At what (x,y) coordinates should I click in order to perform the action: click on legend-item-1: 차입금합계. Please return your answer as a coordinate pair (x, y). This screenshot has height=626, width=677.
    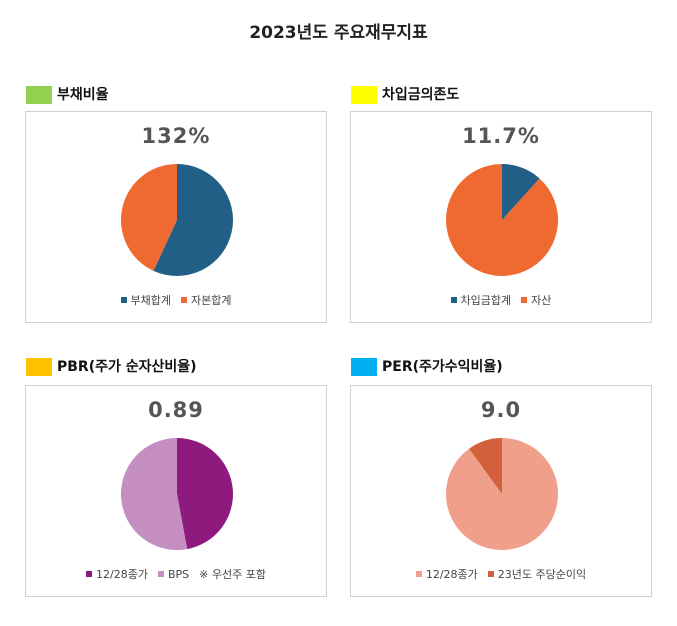
    Looking at the image, I should click on (481, 300).